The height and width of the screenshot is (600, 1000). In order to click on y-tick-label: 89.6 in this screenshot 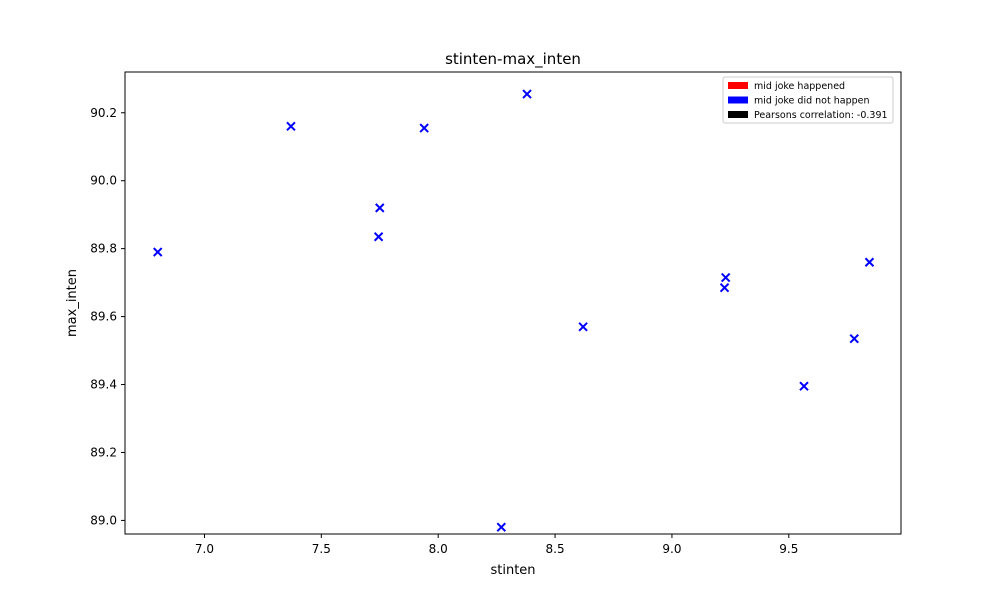, I will do `click(103, 317)`.